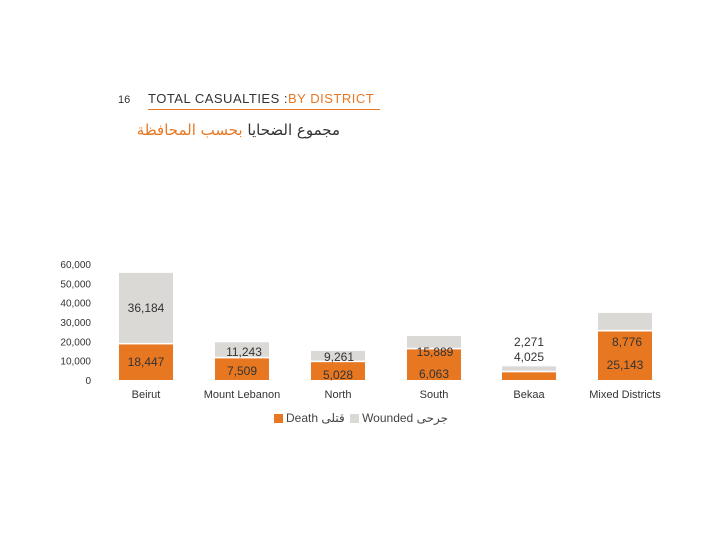 This screenshot has height=540, width=720. What do you see at coordinates (529, 368) in the screenshot?
I see `bar-wounded-bekaa` at bounding box center [529, 368].